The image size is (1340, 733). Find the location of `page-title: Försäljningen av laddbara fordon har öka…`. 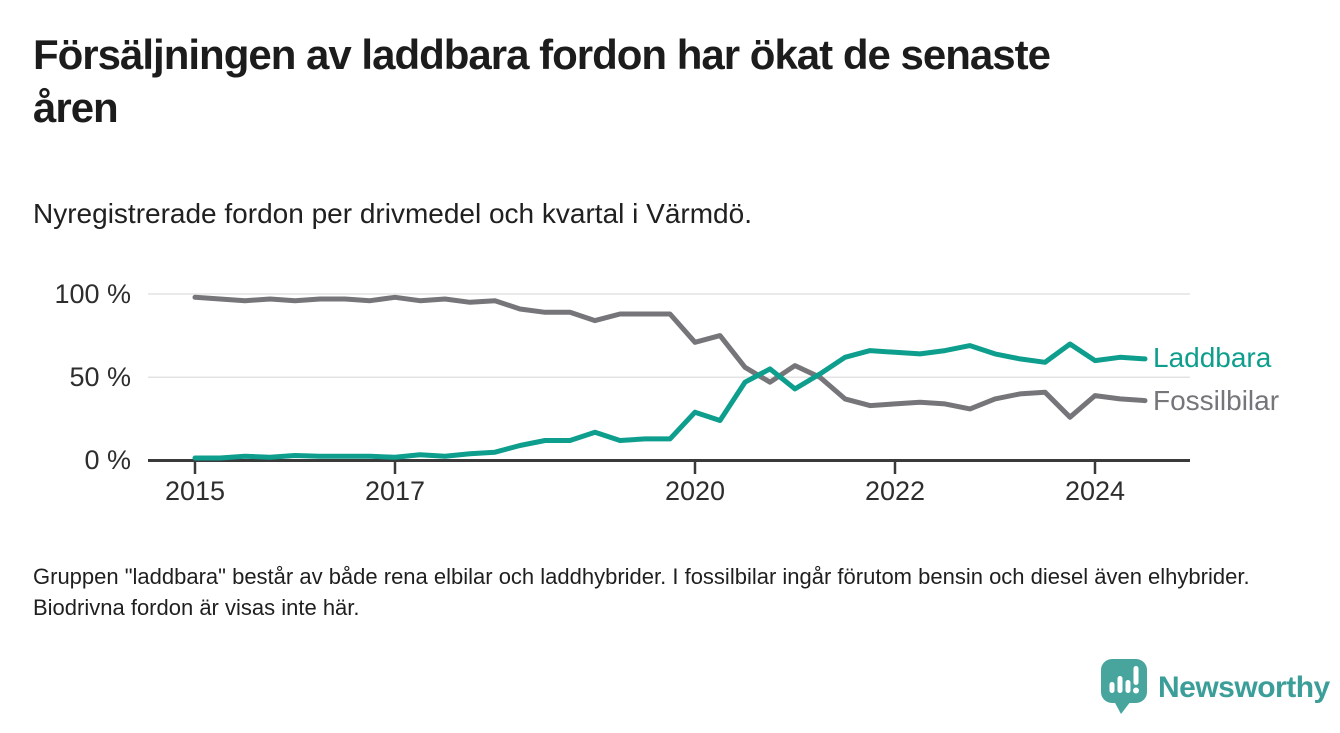

page-title: Försäljningen av laddbara fordon har öka… is located at coordinates (673, 81).